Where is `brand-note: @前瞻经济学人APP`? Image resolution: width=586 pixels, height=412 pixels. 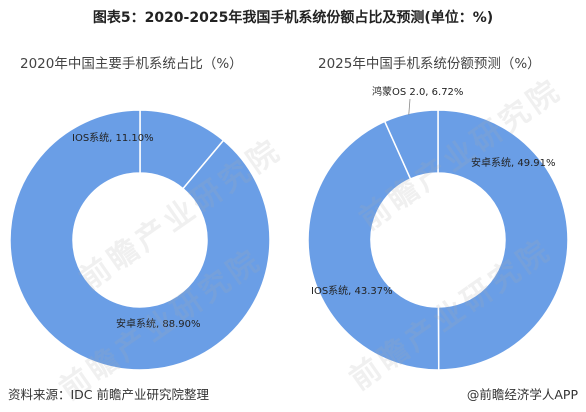 brand-note: @前瞻经济学人APP is located at coordinates (522, 394).